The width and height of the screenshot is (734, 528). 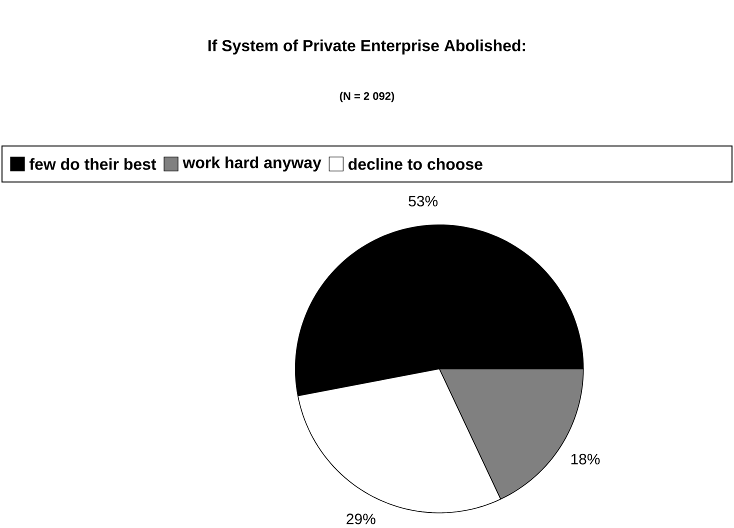 What do you see at coordinates (367, 47) in the screenshot?
I see `chart-title: If System of Private Enterprise Abolished:` at bounding box center [367, 47].